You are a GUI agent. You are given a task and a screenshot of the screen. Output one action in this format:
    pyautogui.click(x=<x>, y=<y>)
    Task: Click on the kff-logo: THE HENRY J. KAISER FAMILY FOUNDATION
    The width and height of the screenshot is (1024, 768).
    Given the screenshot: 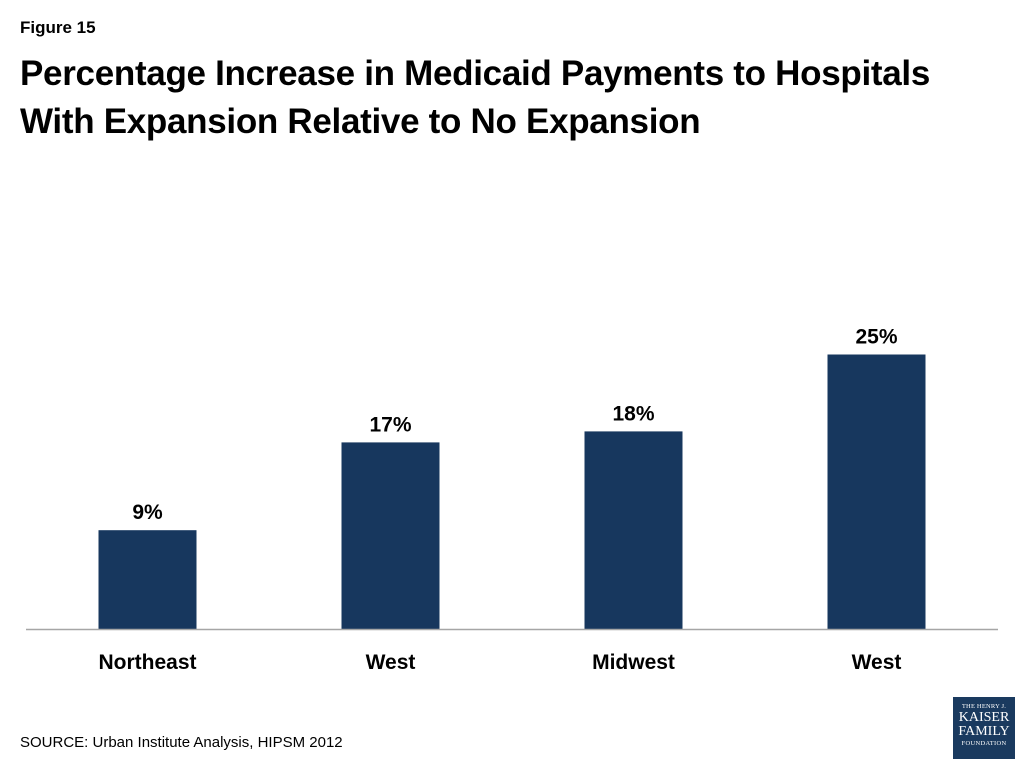 What is the action you would take?
    pyautogui.click(x=984, y=728)
    